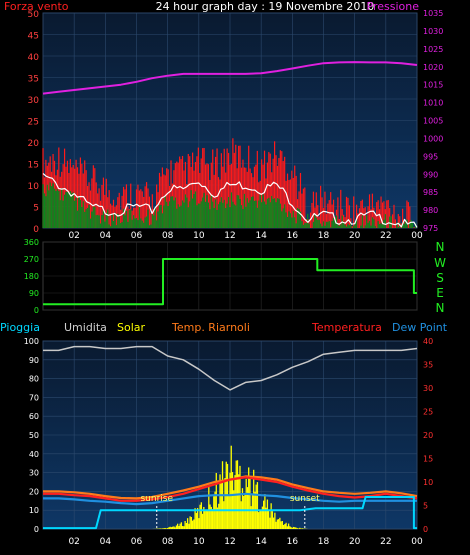 The width and height of the screenshot is (470, 555). I want to click on right-tick-label: 1000, so click(433, 138).